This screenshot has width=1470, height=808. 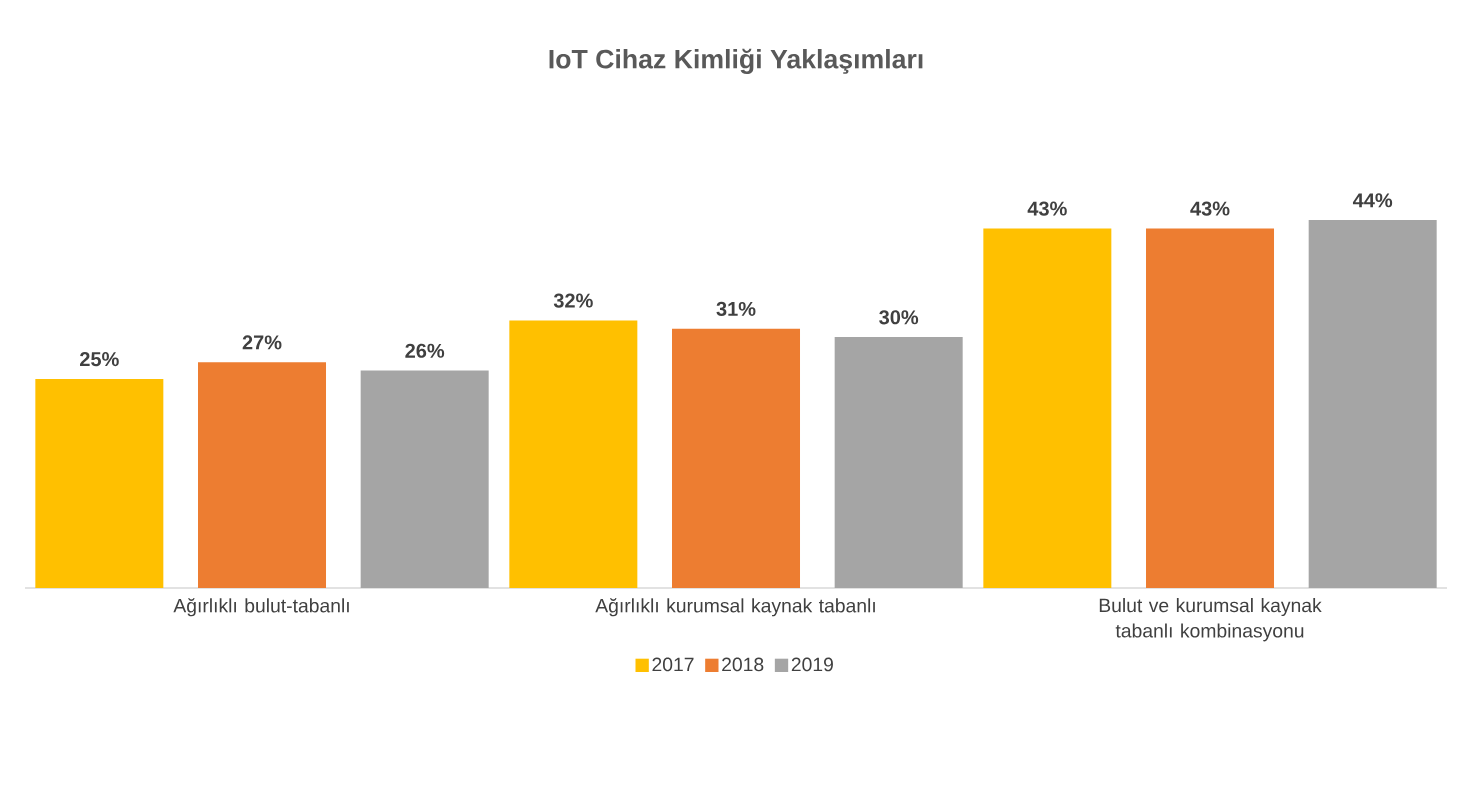 I want to click on legend-label: 2017, so click(x=673, y=664).